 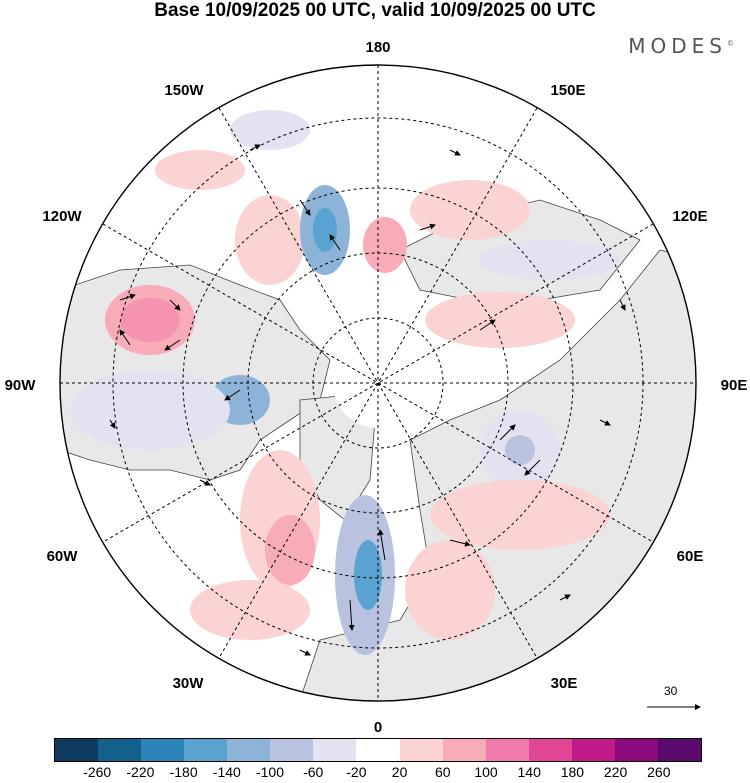 What do you see at coordinates (184, 90) in the screenshot?
I see `lon-label-150w: 150W` at bounding box center [184, 90].